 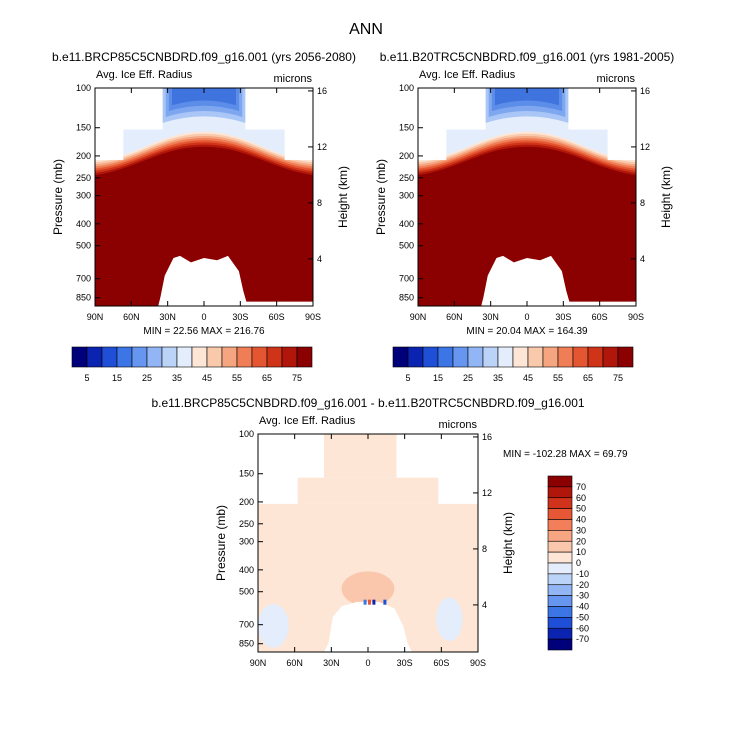 What do you see at coordinates (297, 378) in the screenshot?
I see `colorbar-label: 75` at bounding box center [297, 378].